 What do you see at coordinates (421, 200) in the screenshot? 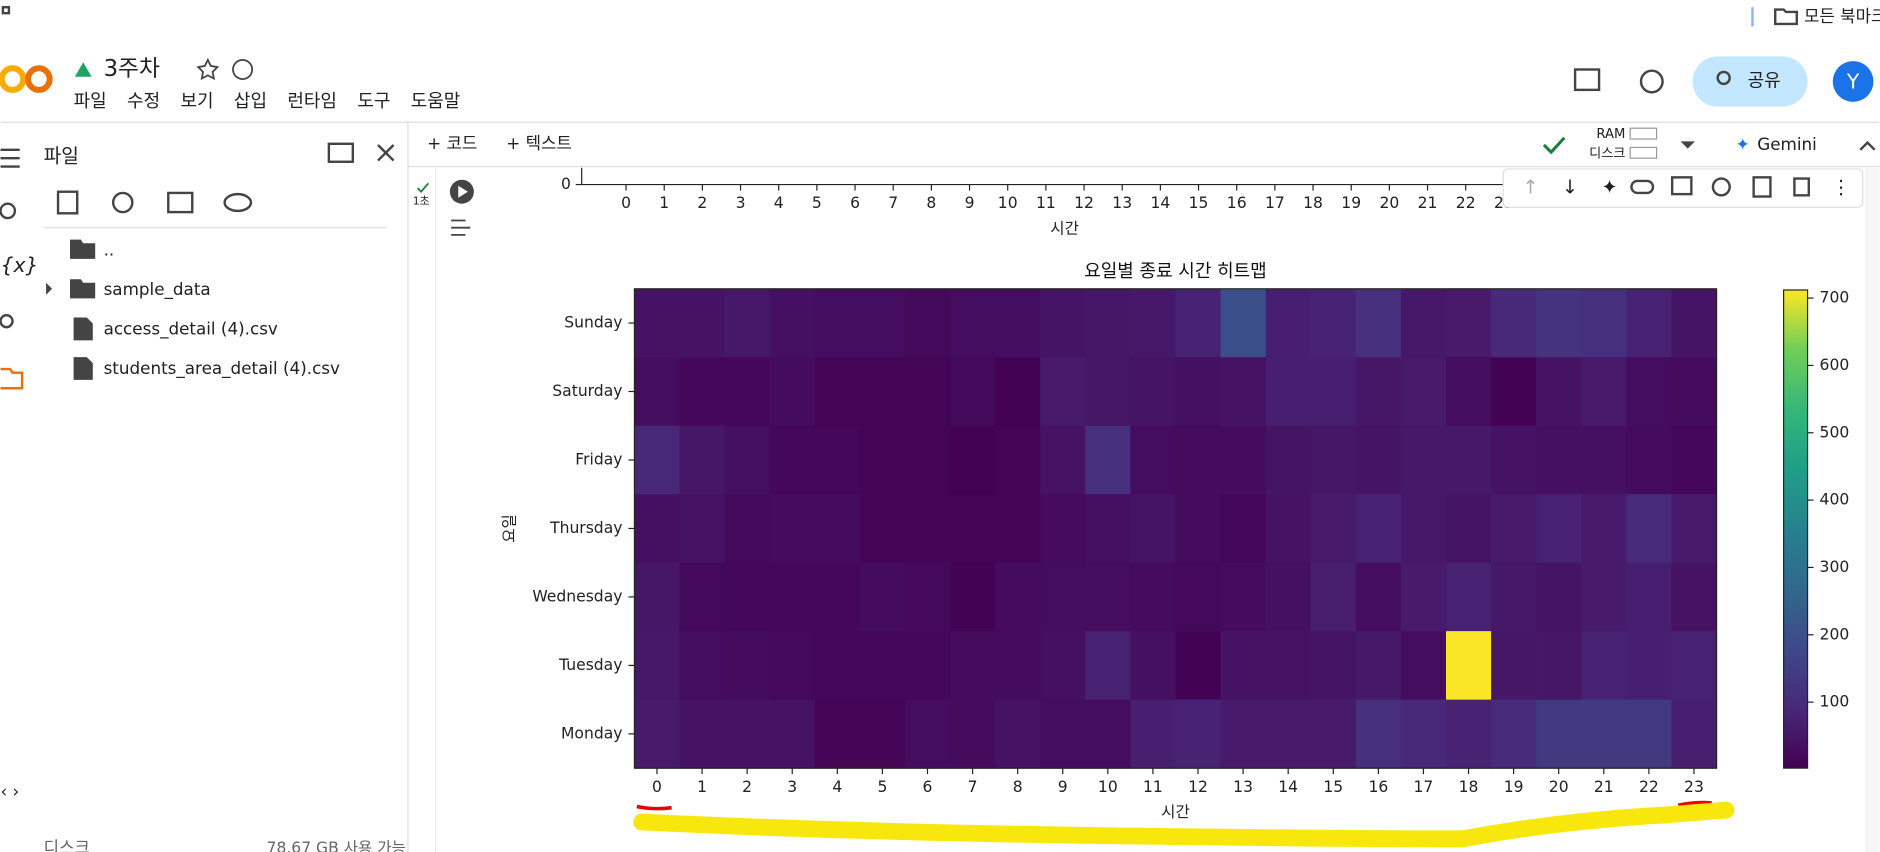
I see `run-time: 1초` at bounding box center [421, 200].